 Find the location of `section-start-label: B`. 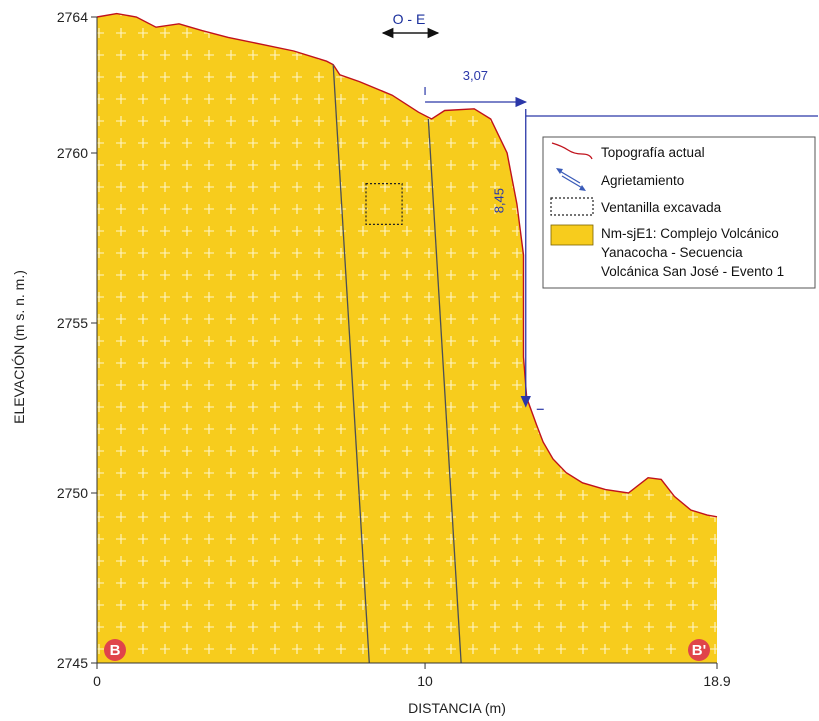

section-start-label: B is located at coordinates (115, 650).